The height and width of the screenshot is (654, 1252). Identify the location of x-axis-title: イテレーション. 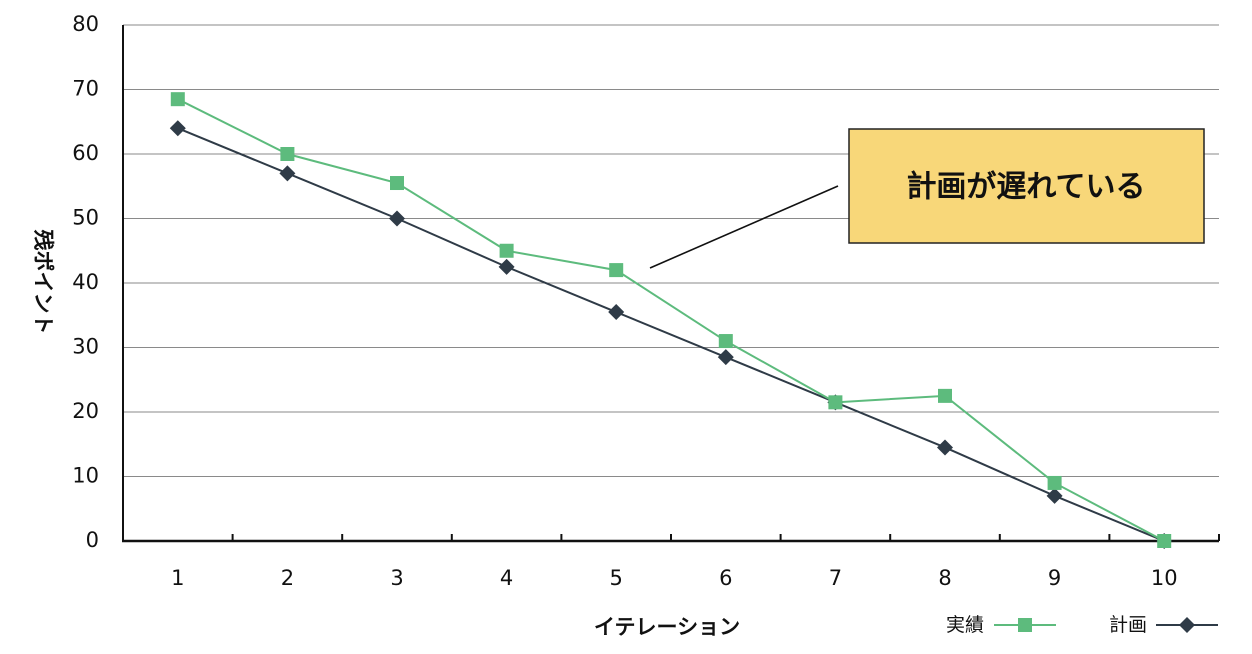
(667, 627).